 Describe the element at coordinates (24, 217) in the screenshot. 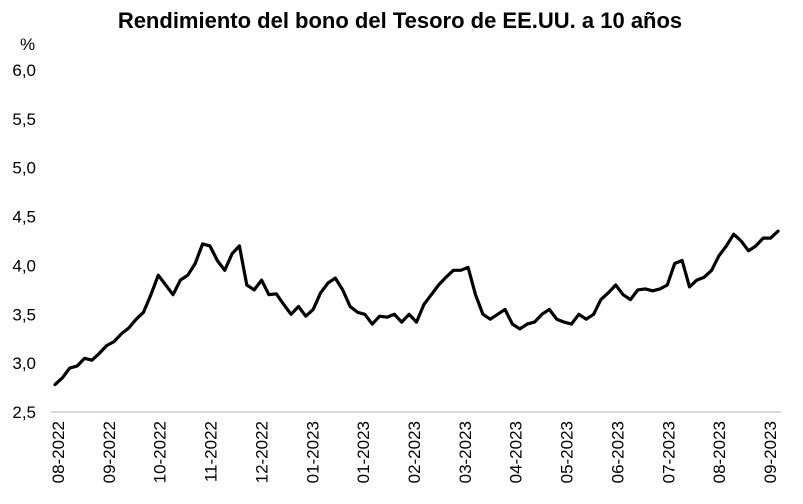

I see `y-tick-label: 4,5` at that location.